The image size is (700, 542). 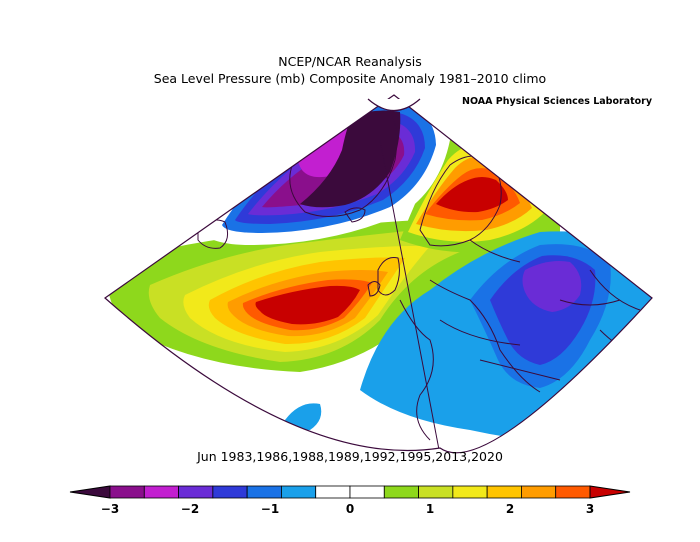 I want to click on colorbar-tick-label: 1, so click(x=430, y=509).